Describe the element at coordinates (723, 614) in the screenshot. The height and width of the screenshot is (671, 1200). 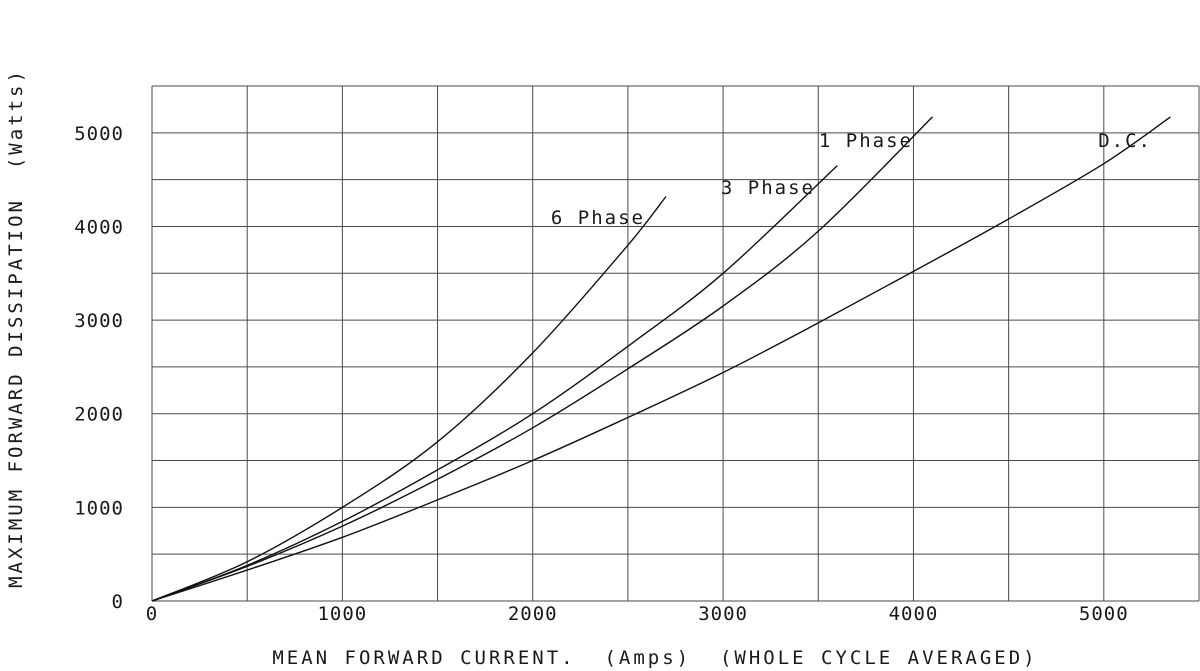
I see `x-tick-label: 3000` at that location.